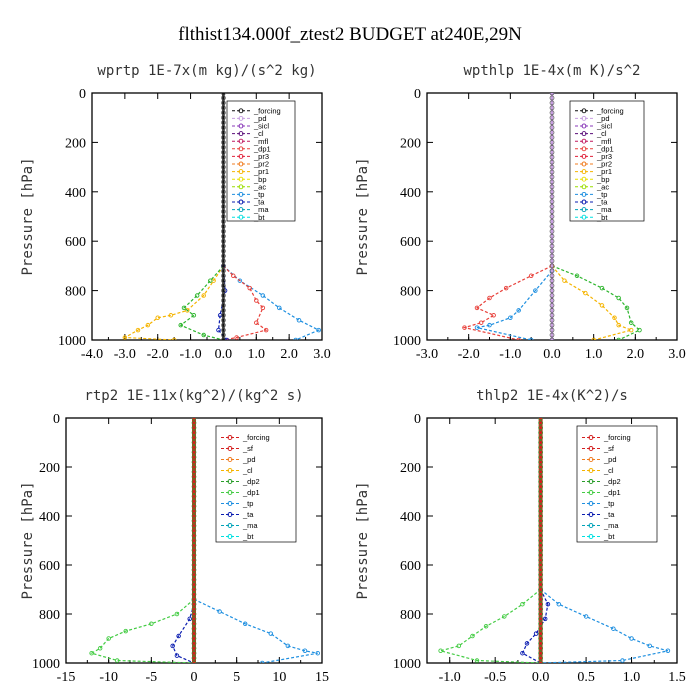 The width and height of the screenshot is (700, 700). Describe the element at coordinates (495, 677) in the screenshot. I see `x-tick-label: -0.5` at that location.